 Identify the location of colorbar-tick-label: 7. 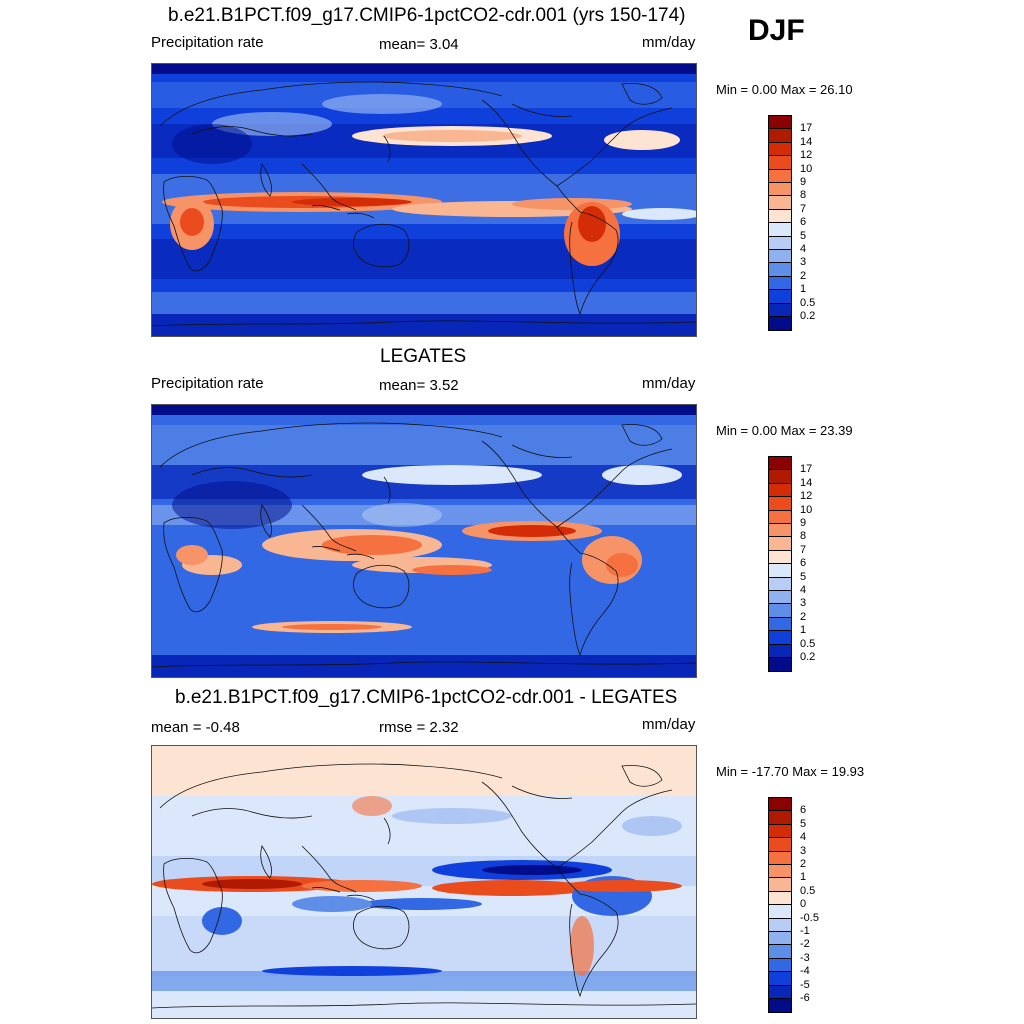
(803, 549).